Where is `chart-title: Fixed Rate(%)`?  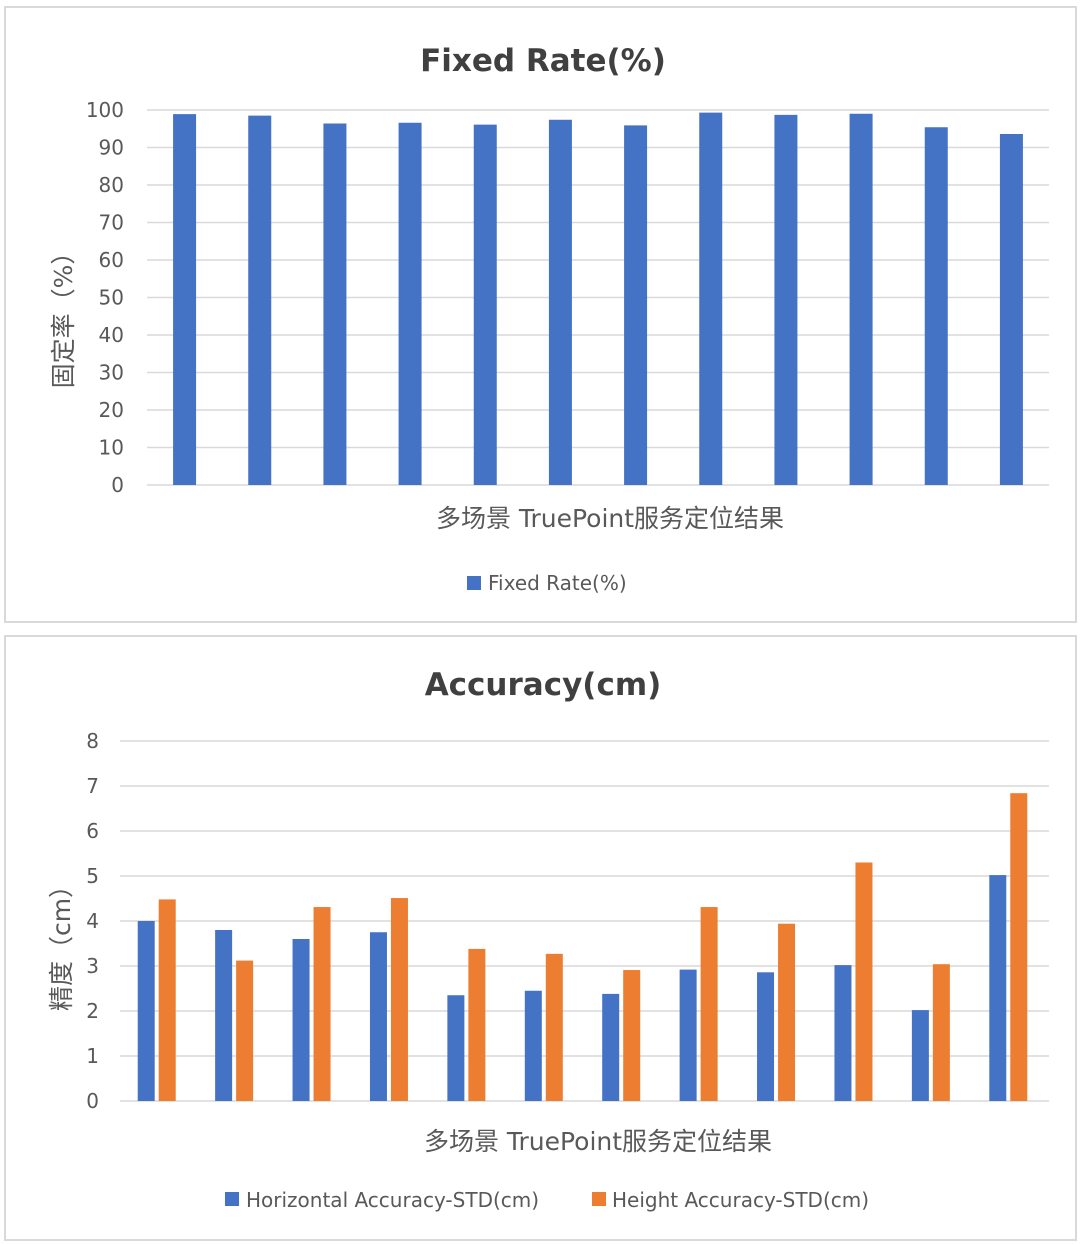
chart-title: Fixed Rate(%) is located at coordinates (543, 61).